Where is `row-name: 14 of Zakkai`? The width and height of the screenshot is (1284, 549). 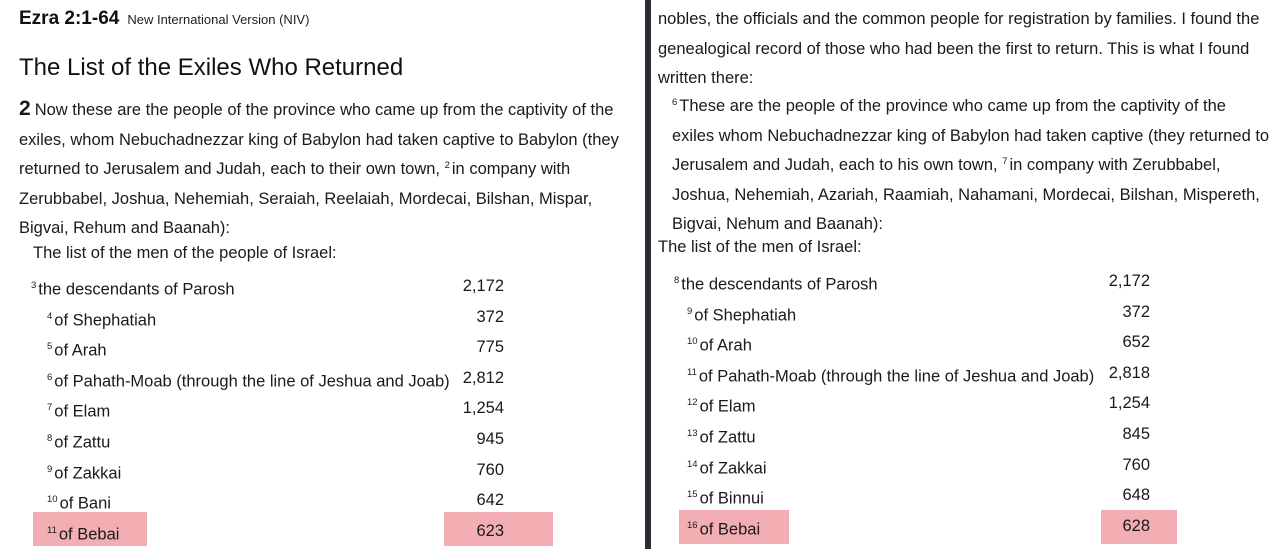
row-name: 14 of Zakkai is located at coordinates (727, 467).